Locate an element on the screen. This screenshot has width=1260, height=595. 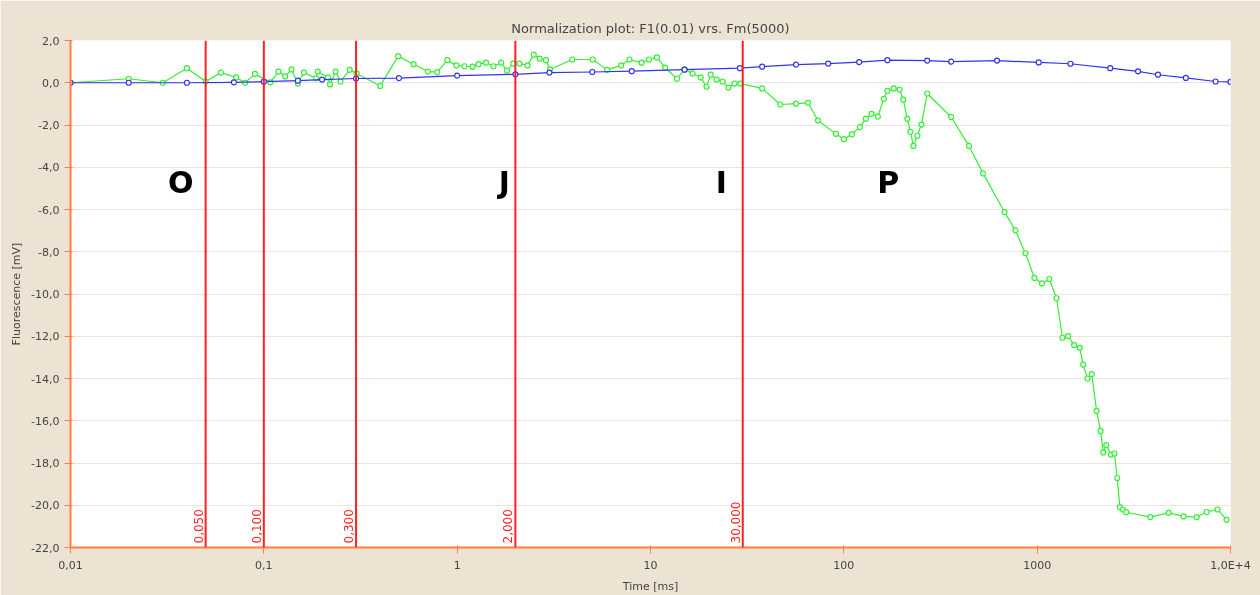
x-tick-label: 100 is located at coordinates (844, 565).